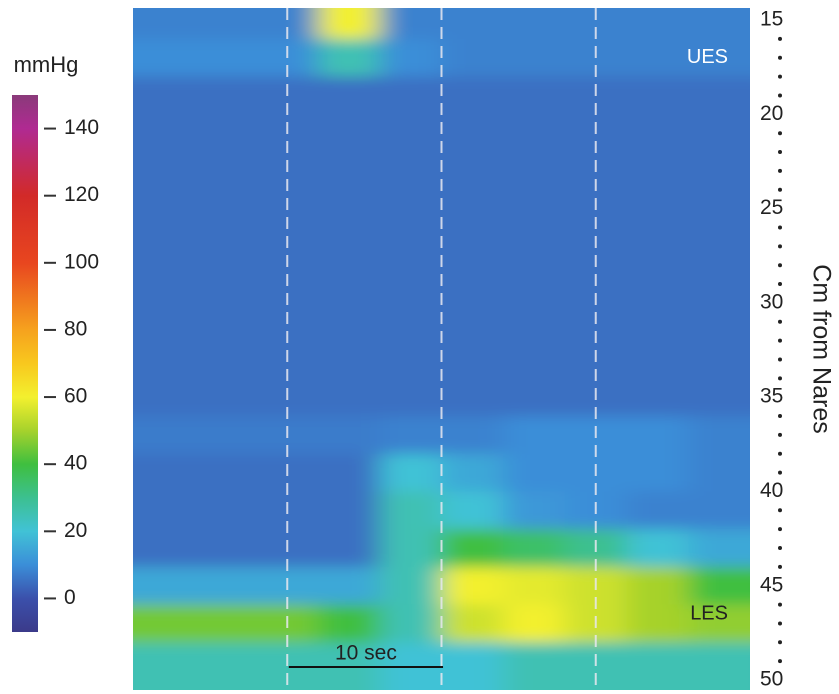  Describe the element at coordinates (75, 530) in the screenshot. I see `colorbar-tick-label: 20` at that location.